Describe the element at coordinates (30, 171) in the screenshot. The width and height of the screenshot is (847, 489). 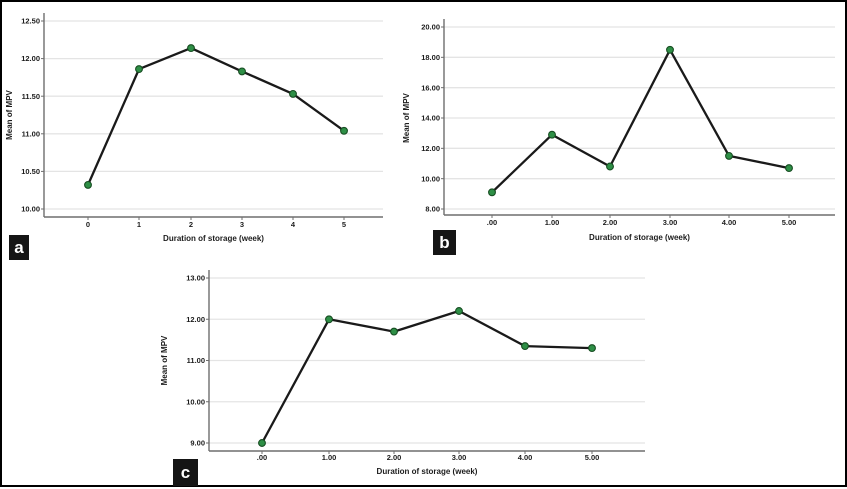
I see `y-tick-label: 10.50` at that location.